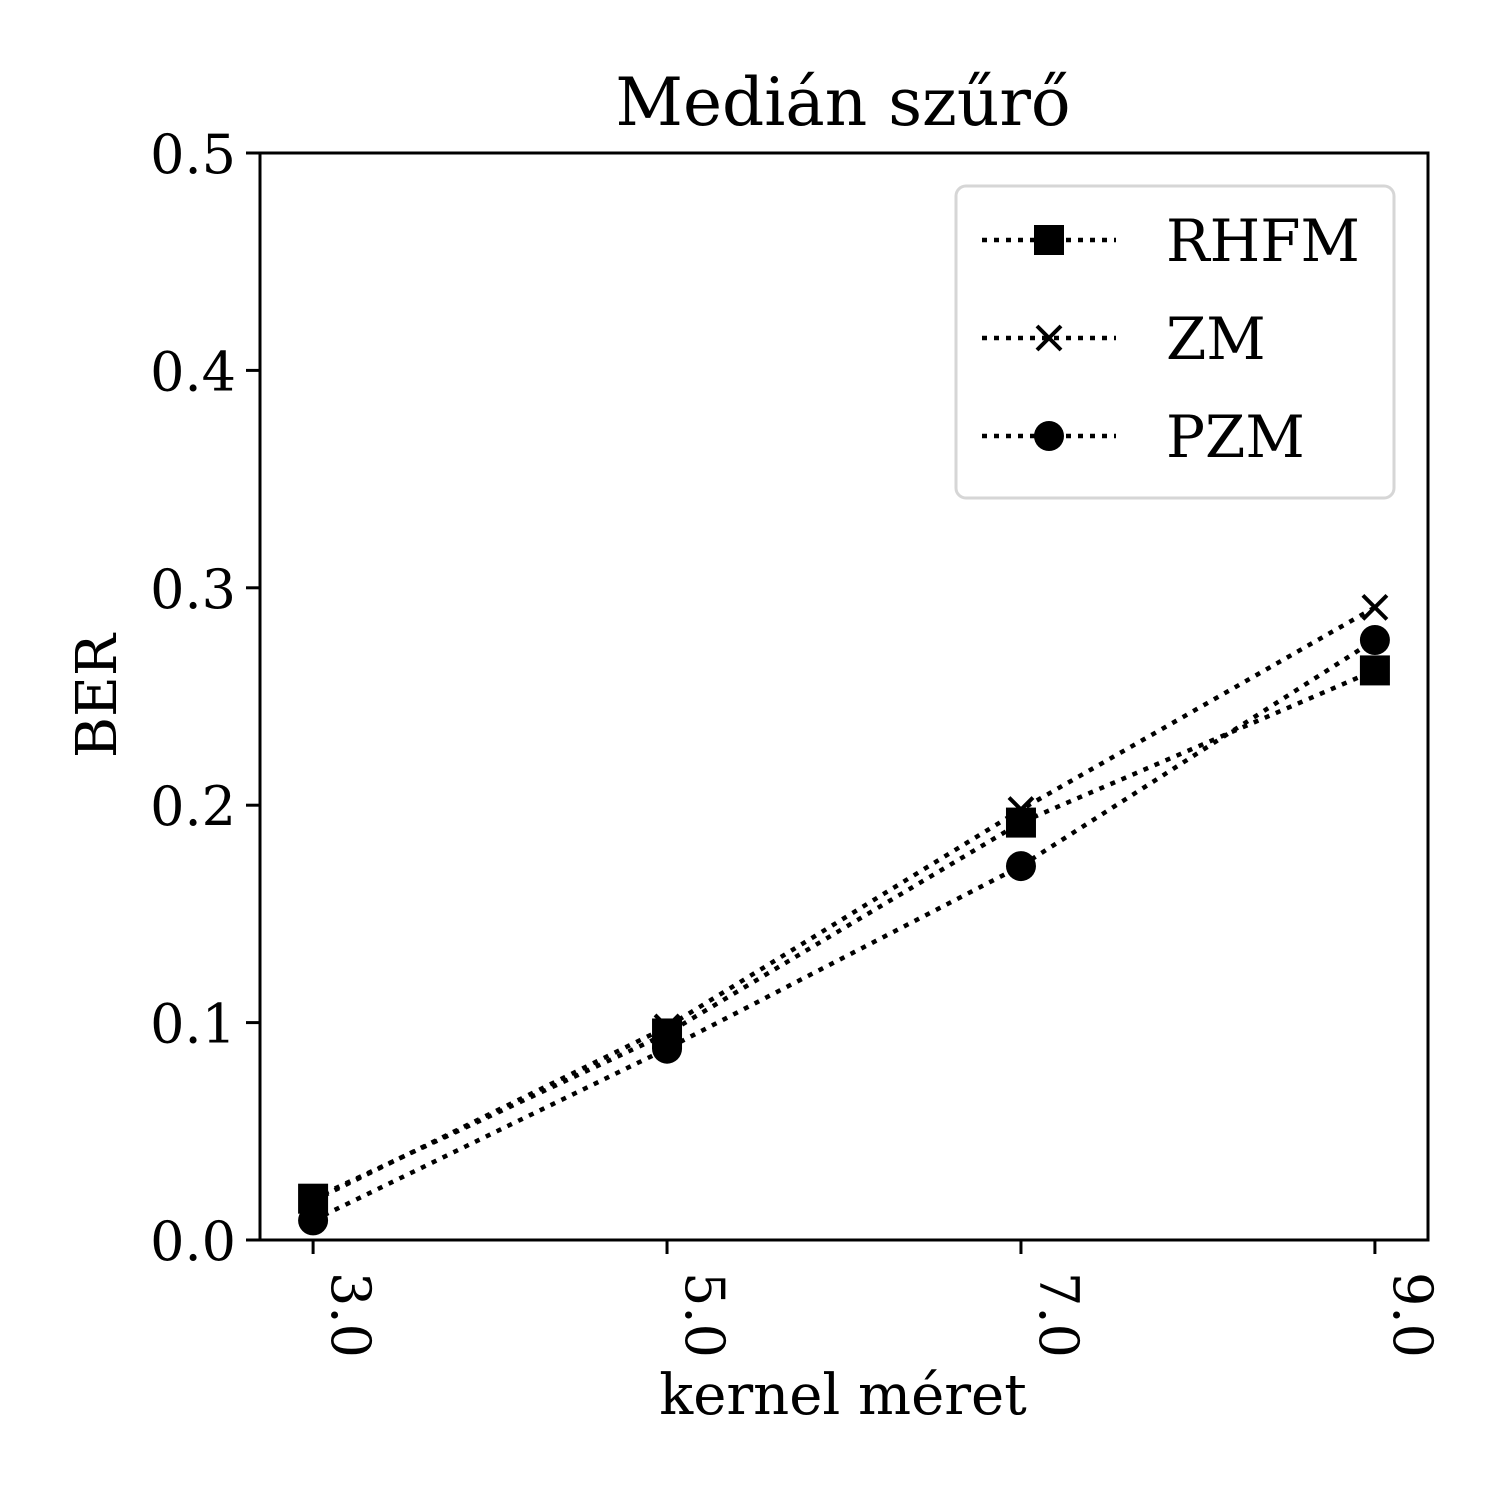 This screenshot has width=1500, height=1500. Describe the element at coordinates (193, 589) in the screenshot. I see `y-tick-label: 0.3` at that location.